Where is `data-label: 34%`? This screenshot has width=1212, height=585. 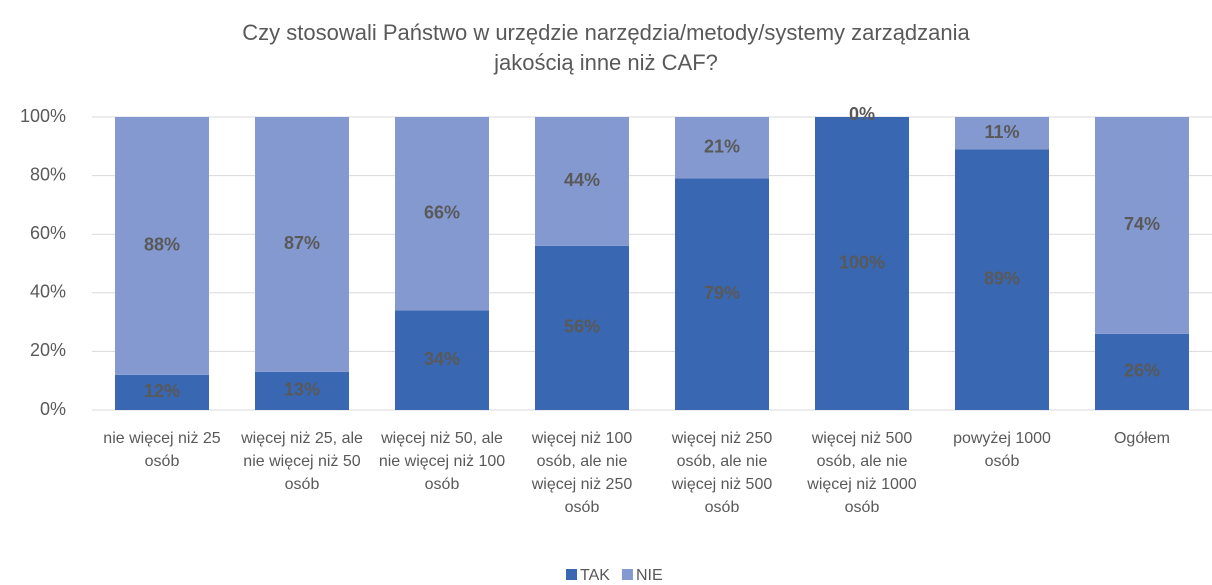
data-label: 34% is located at coordinates (442, 359).